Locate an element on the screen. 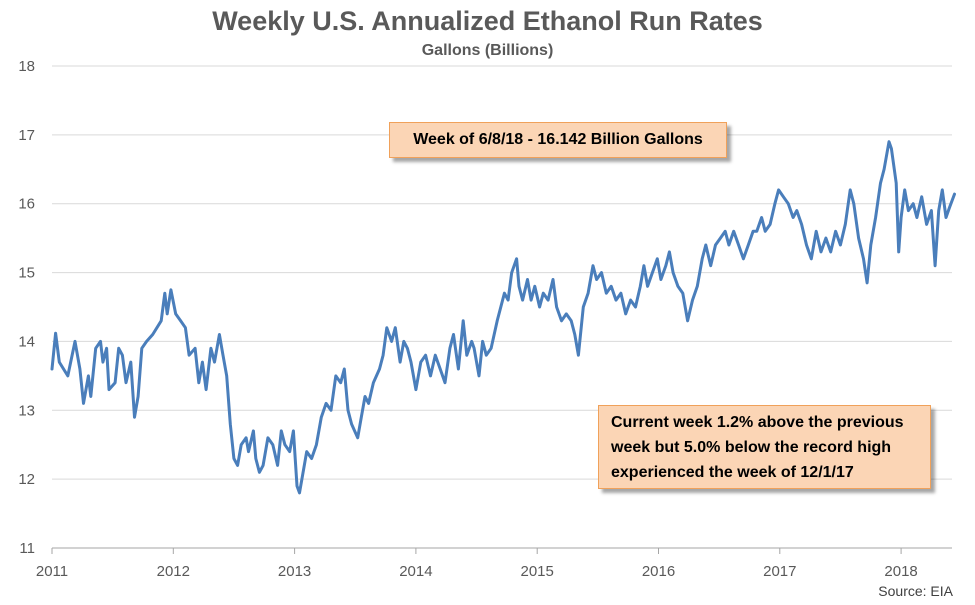 Image resolution: width=975 pixels, height=605 pixels. y-tick-label: 16 is located at coordinates (26, 204).